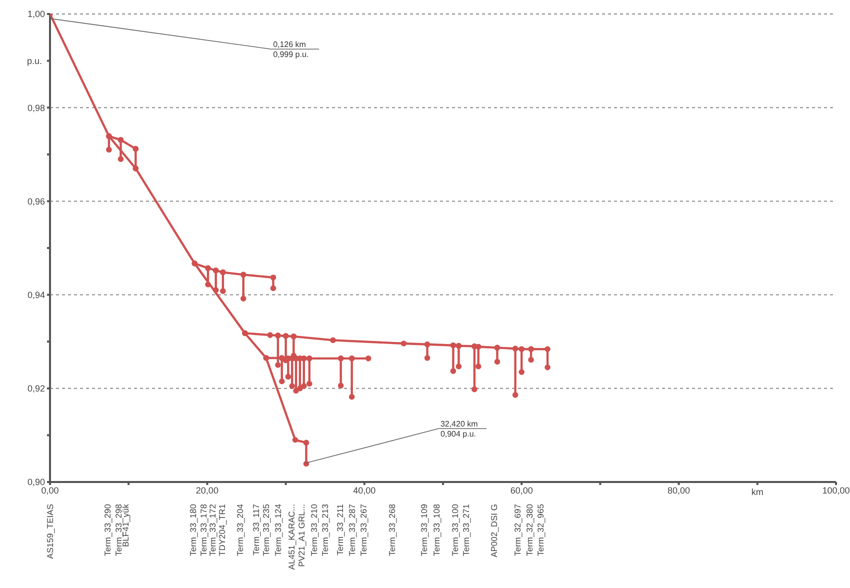  What do you see at coordinates (36, 14) in the screenshot?
I see `y-tick-label: 1,00` at bounding box center [36, 14].